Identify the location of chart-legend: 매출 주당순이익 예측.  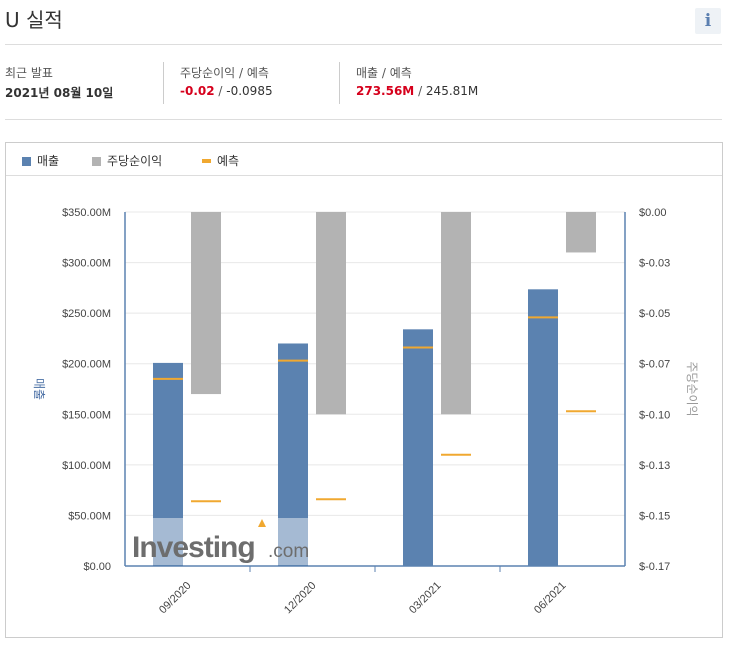
(364, 159).